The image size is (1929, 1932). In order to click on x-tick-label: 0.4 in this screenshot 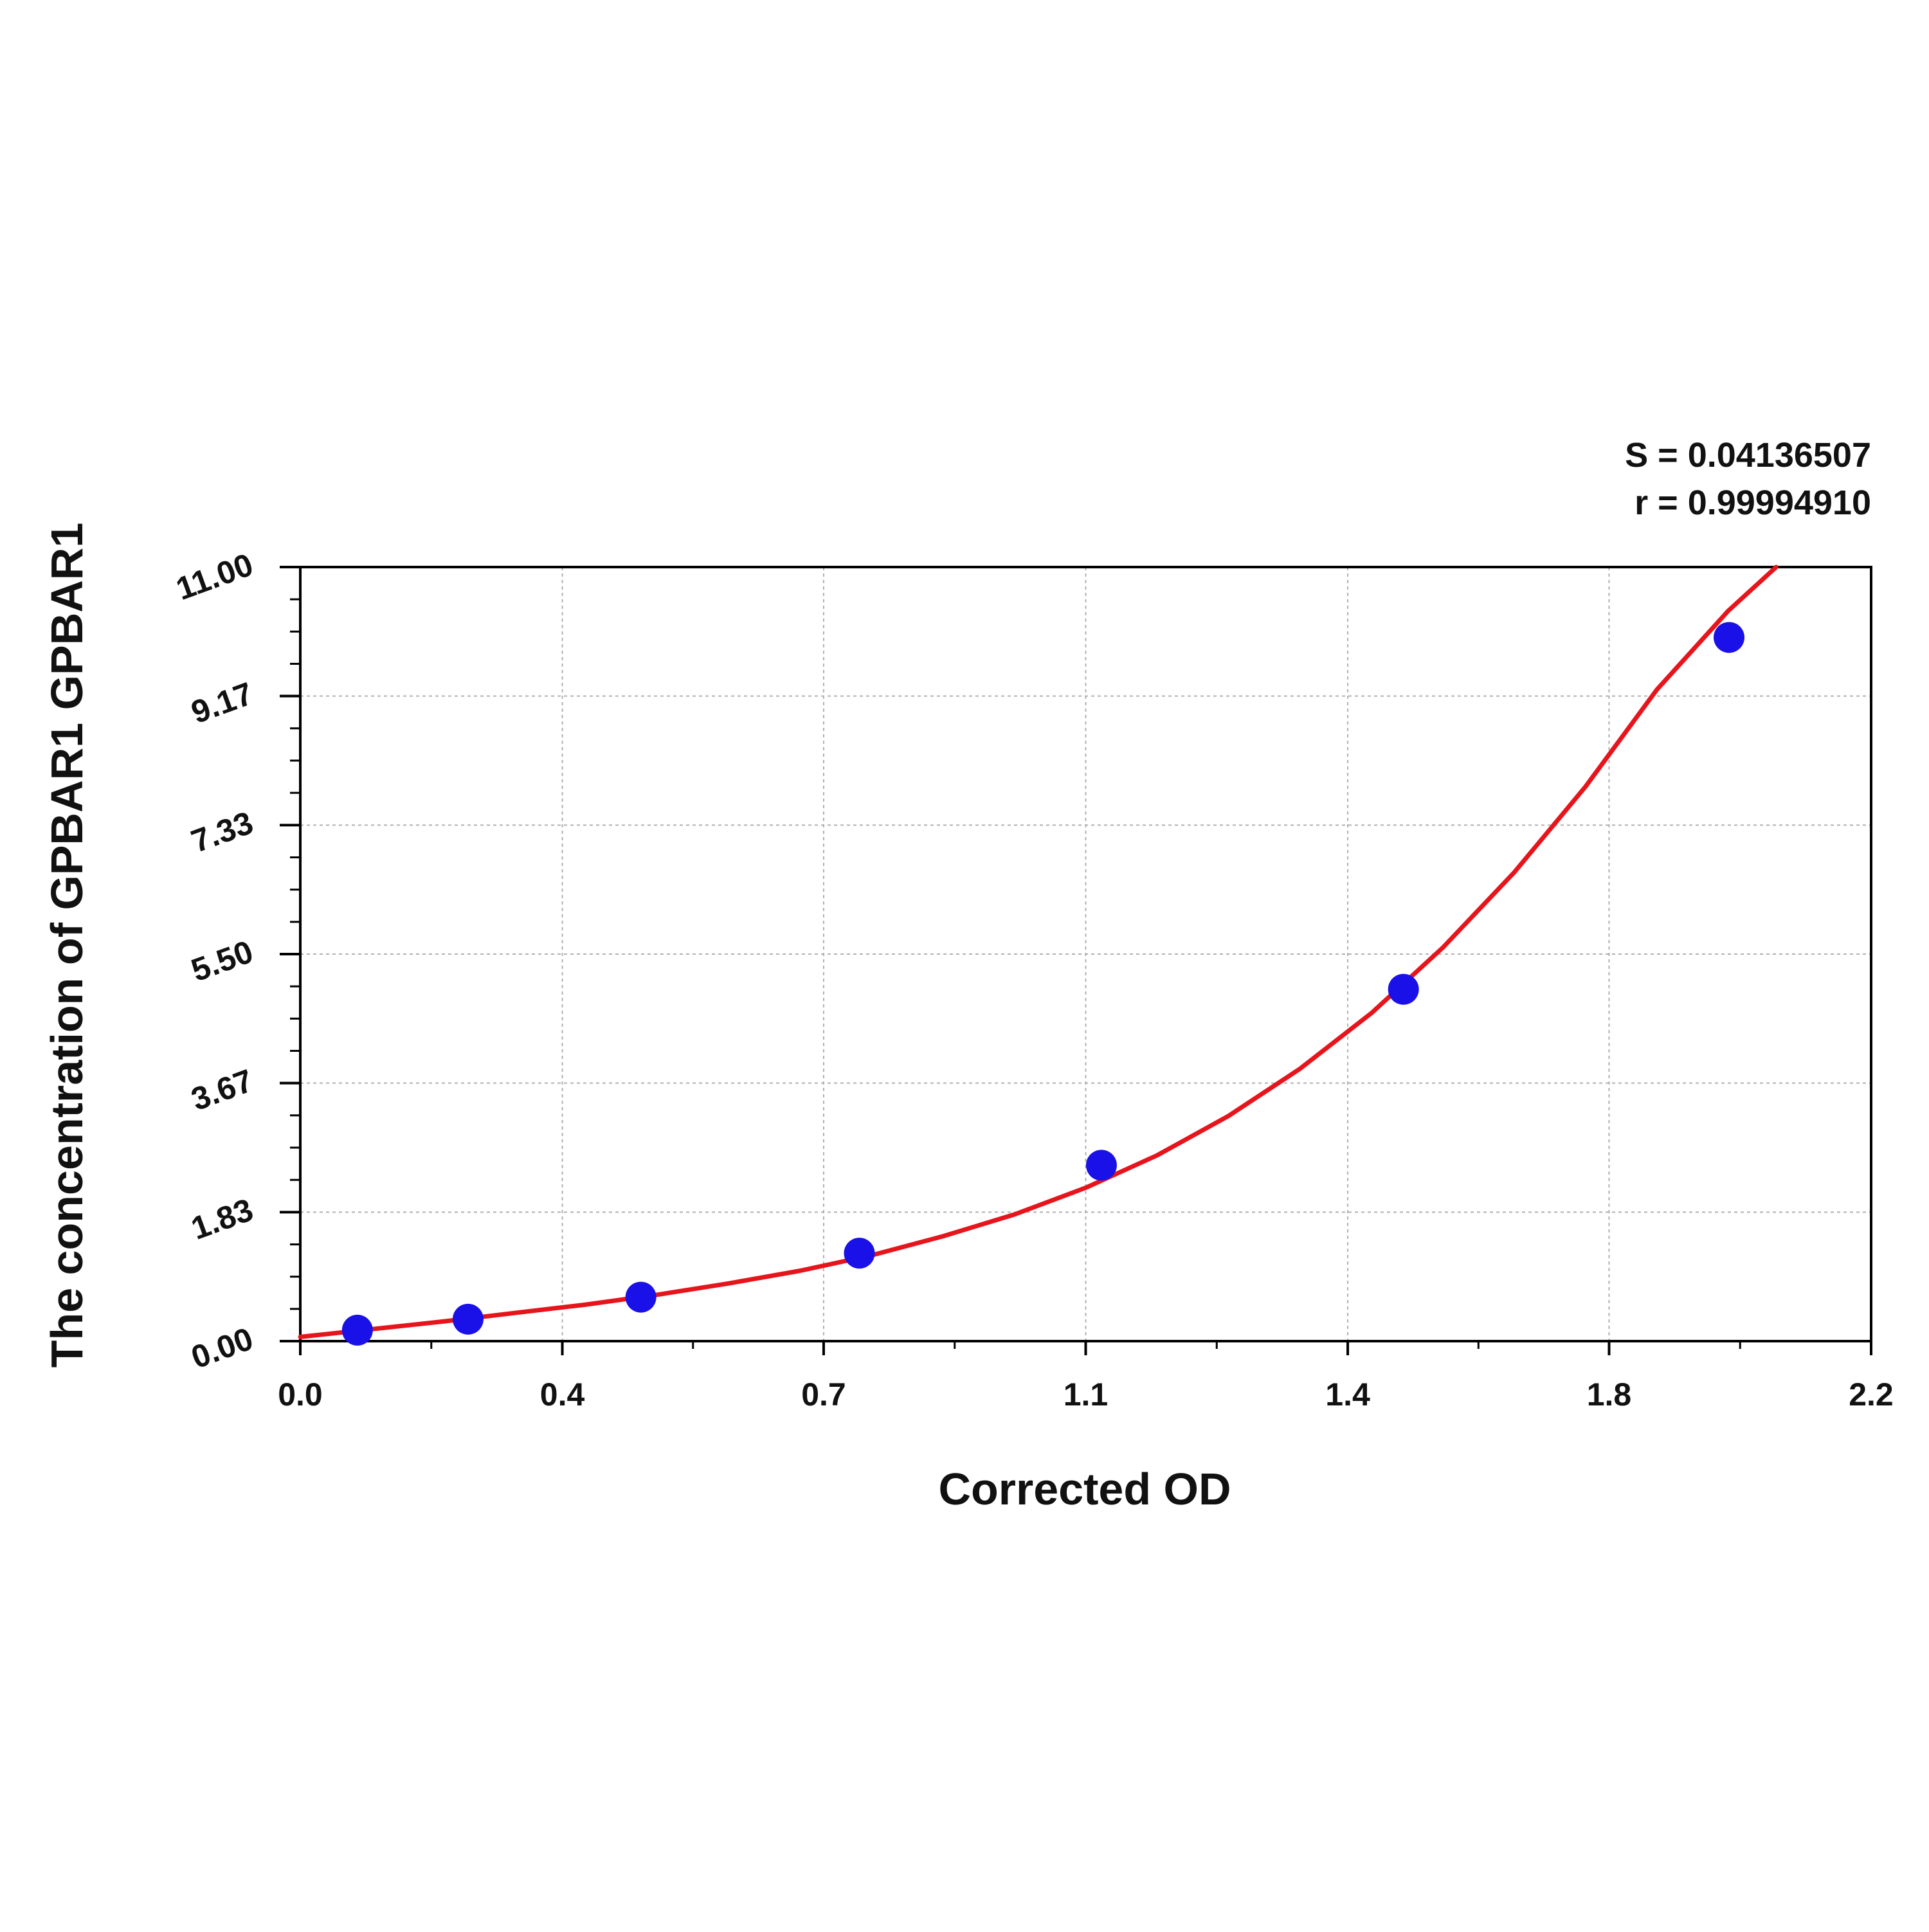, I will do `click(562, 1395)`.